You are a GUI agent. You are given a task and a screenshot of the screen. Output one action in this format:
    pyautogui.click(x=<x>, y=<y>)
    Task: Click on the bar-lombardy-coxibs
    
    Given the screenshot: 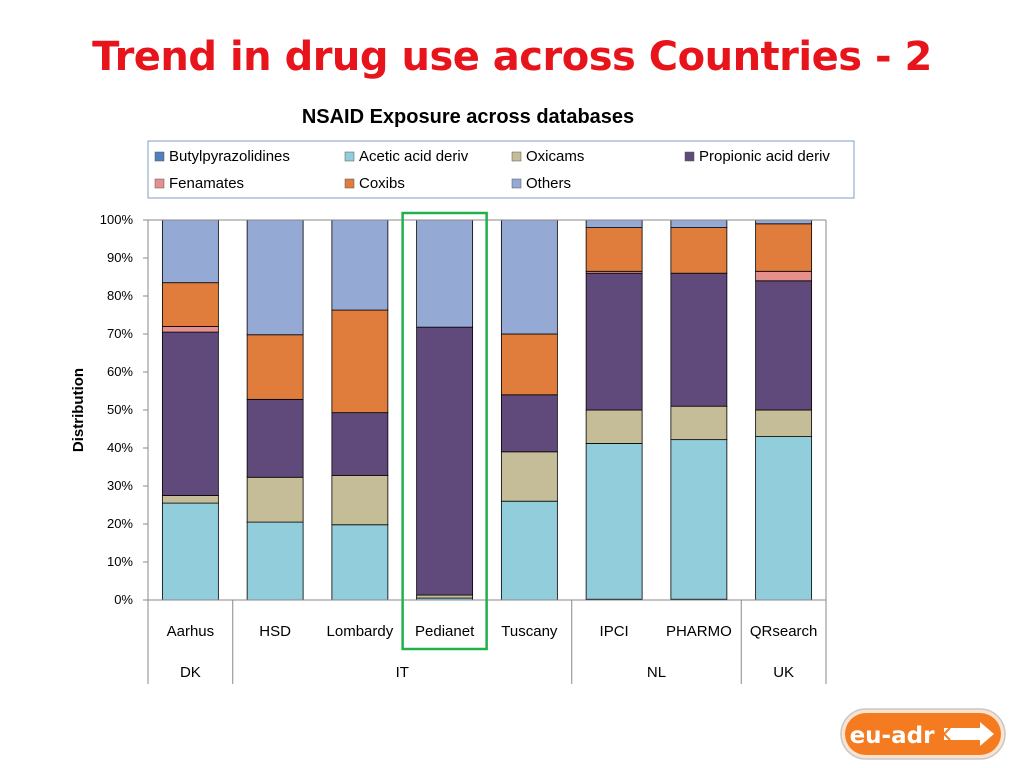 What is the action you would take?
    pyautogui.click(x=360, y=361)
    